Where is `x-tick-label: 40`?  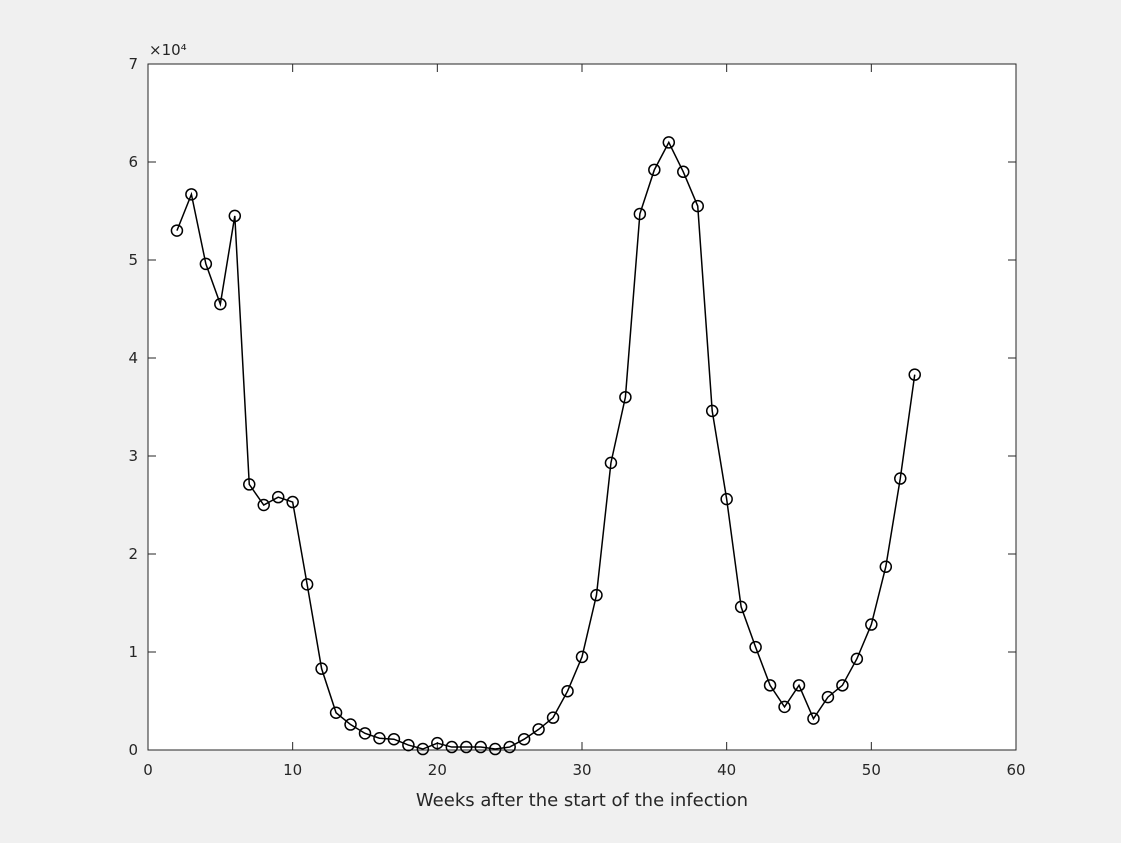
x-tick-label: 40 is located at coordinates (726, 770).